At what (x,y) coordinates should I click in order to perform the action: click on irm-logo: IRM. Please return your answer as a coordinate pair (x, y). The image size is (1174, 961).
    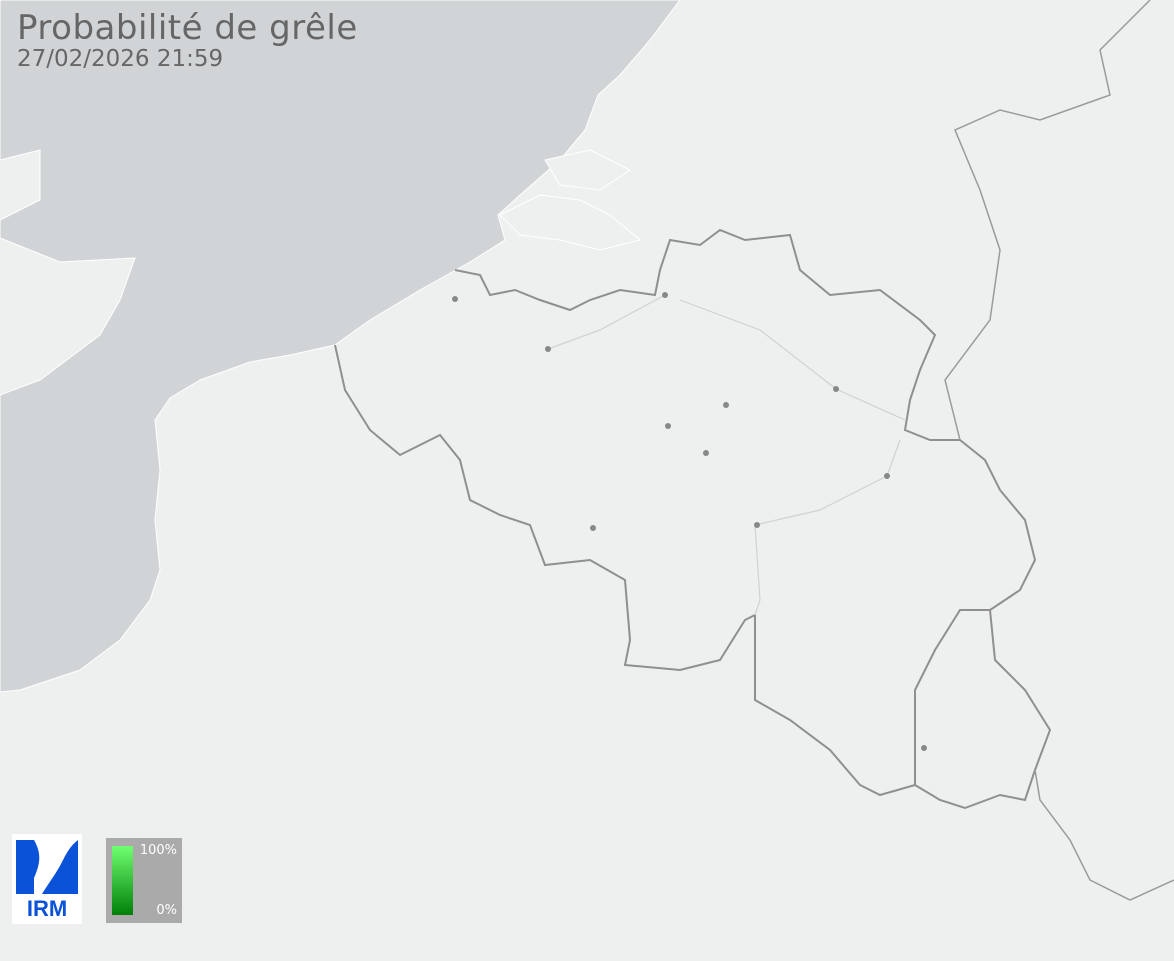
    Looking at the image, I should click on (47, 879).